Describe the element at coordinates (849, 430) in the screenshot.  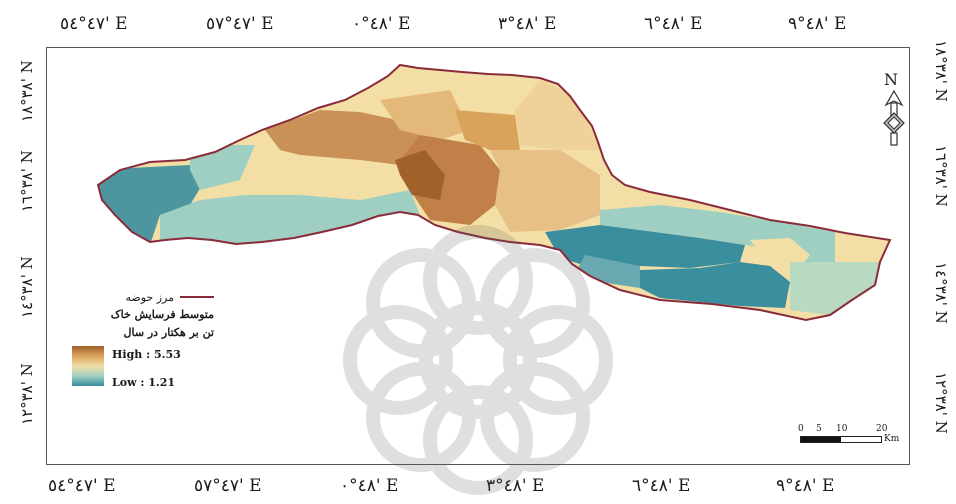
I see `scale-ticks: 0 5 10 20` at that location.